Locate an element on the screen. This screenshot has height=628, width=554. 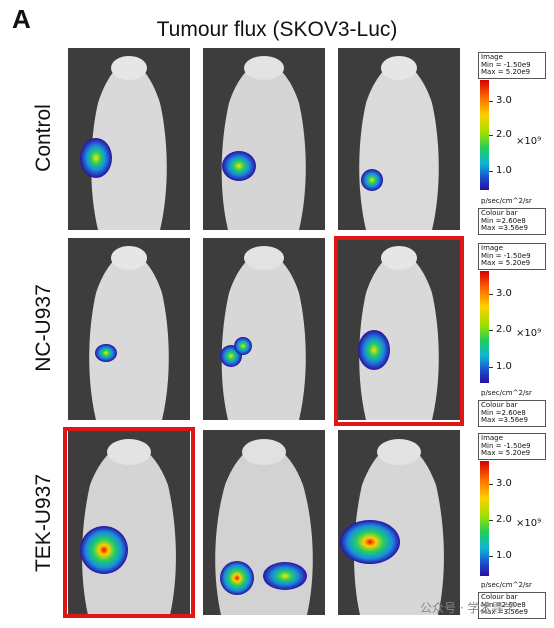
tick-nc-u937-2: 2.0 is located at coordinates (504, 329).